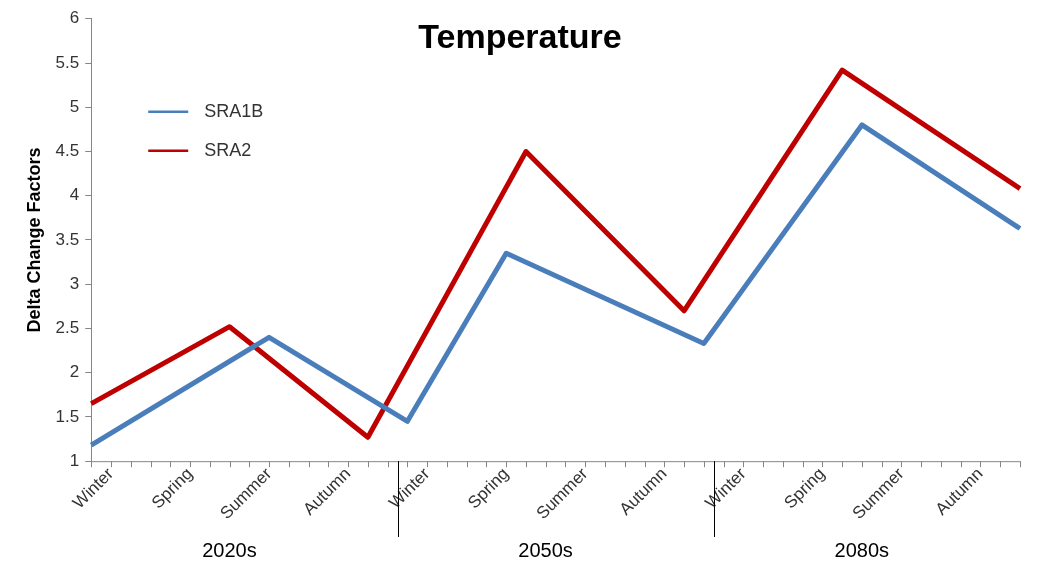 The width and height of the screenshot is (1042, 587). Describe the element at coordinates (520, 35) in the screenshot. I see `chart-title: Temperature` at that location.